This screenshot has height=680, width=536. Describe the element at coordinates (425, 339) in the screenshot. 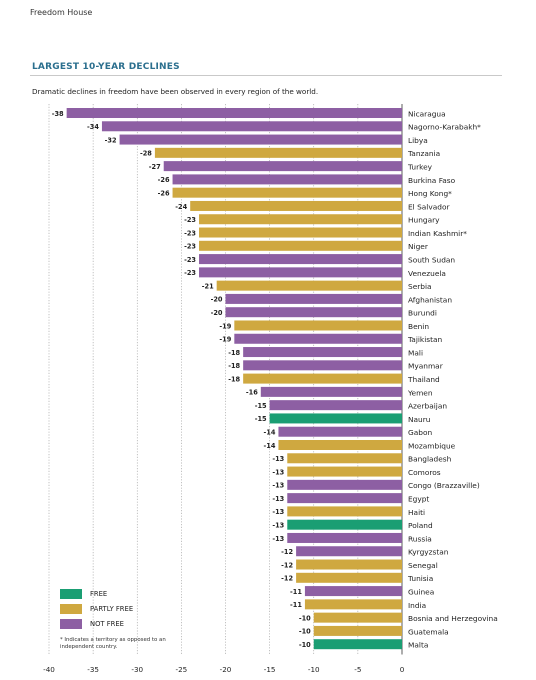

I see `country-label-tajikistan: Tajikistan` at that location.